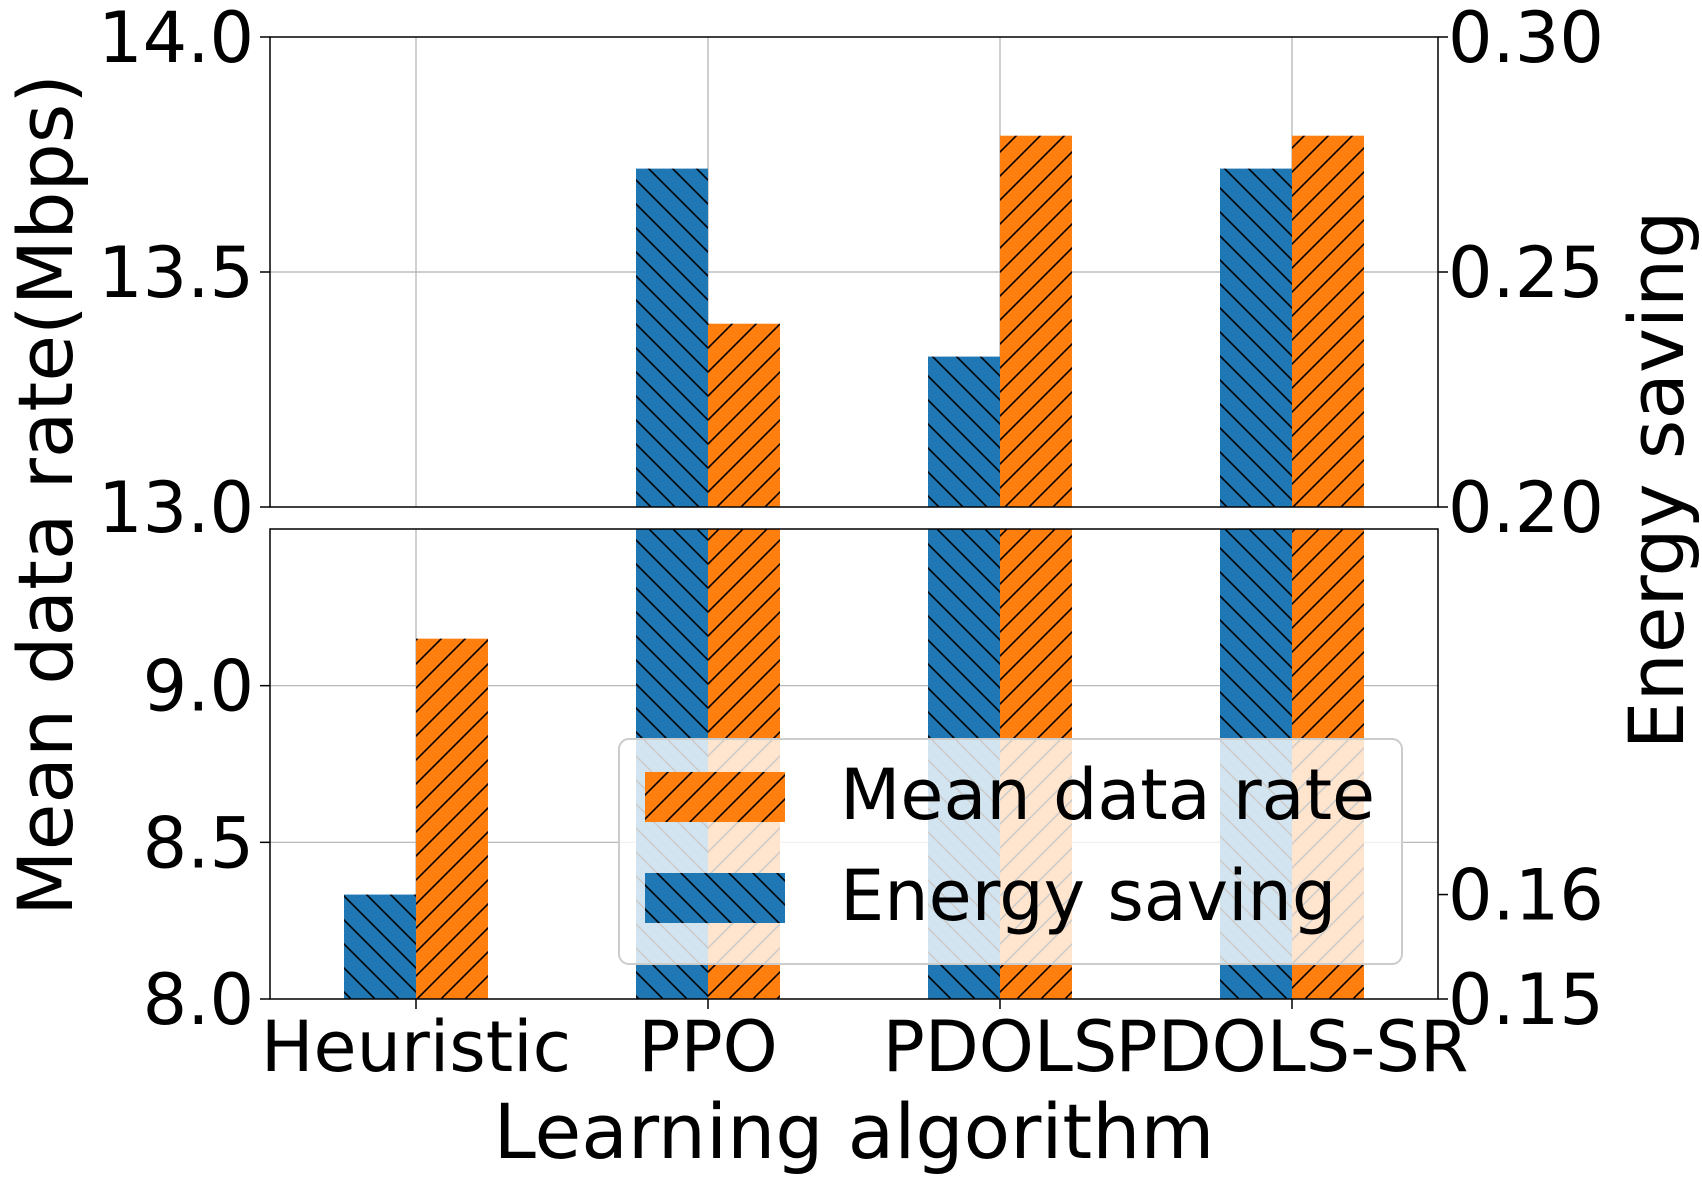 This screenshot has height=1178, width=1702. What do you see at coordinates (1526, 508) in the screenshot?
I see `y-right-tick-label: 0.20` at bounding box center [1526, 508].